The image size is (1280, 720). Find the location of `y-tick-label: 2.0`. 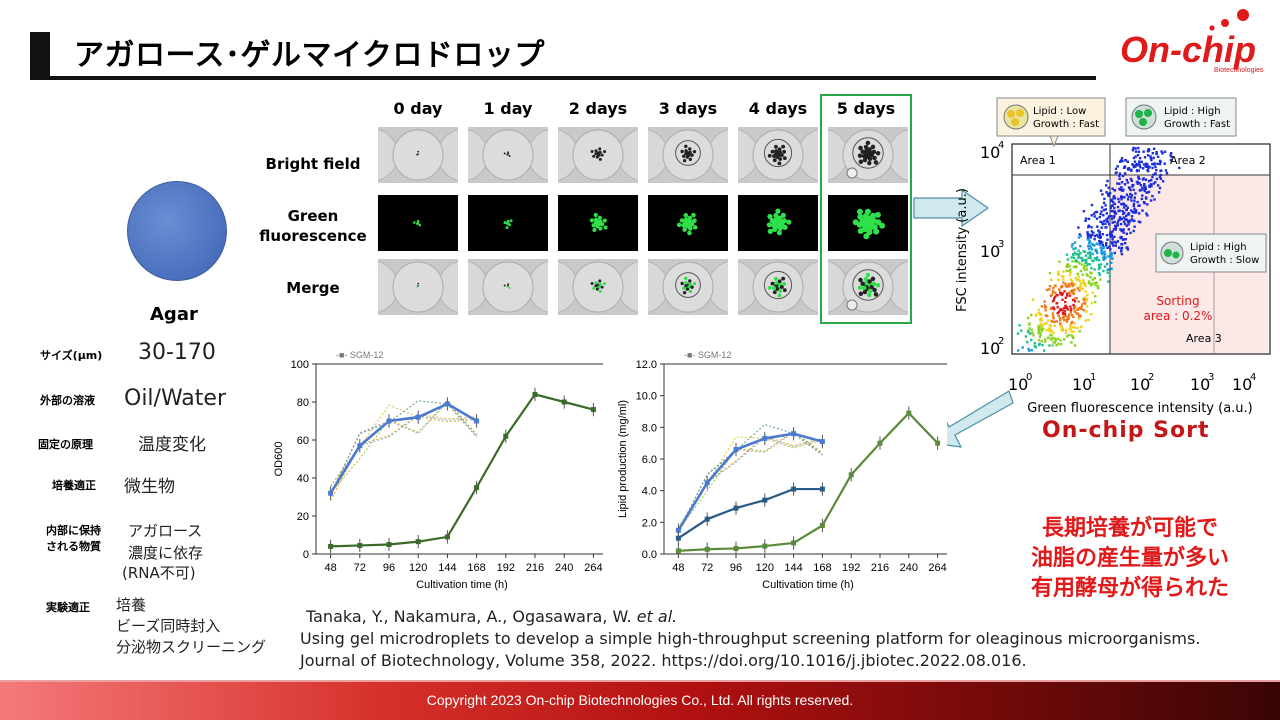

y-tick-label: 2.0 is located at coordinates (649, 523).